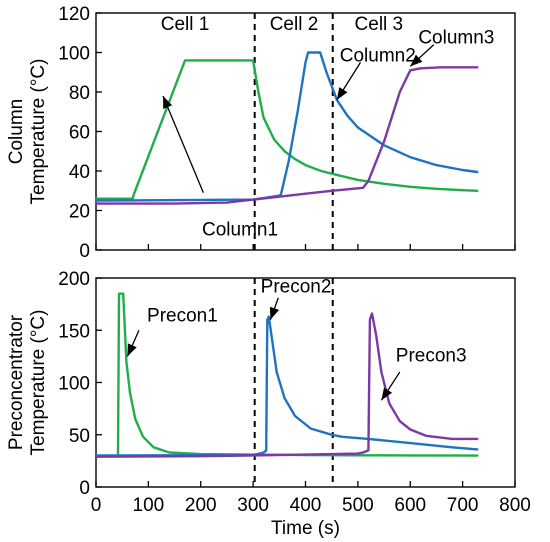 This screenshot has height=542, width=550. What do you see at coordinates (379, 24) in the screenshot?
I see `section-label-cell-3: Cell 3` at bounding box center [379, 24].